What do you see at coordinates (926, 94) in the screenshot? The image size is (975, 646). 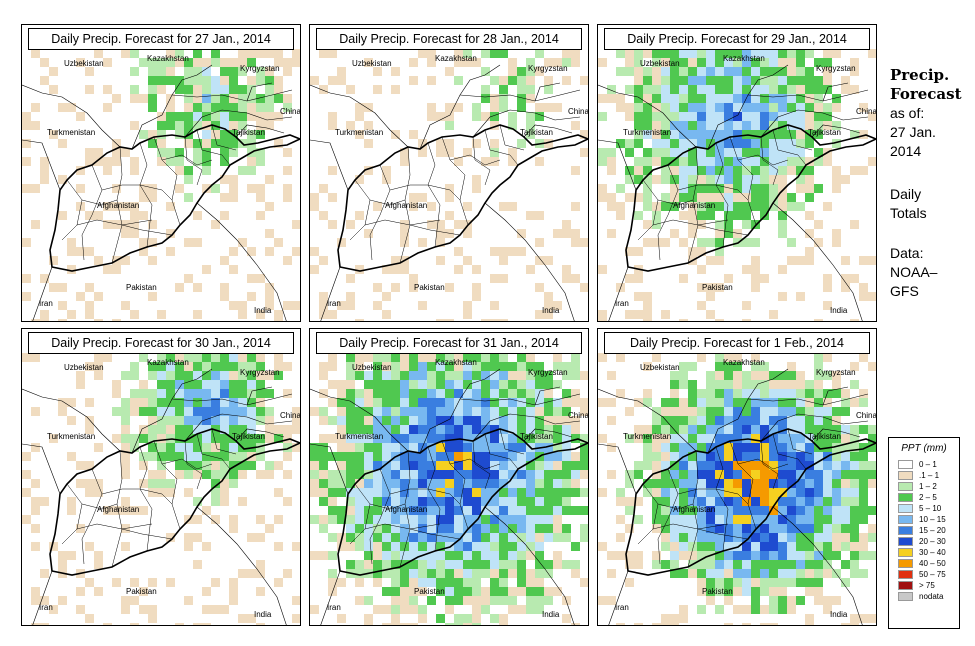 I see `title-line2: Forecast` at bounding box center [926, 94].